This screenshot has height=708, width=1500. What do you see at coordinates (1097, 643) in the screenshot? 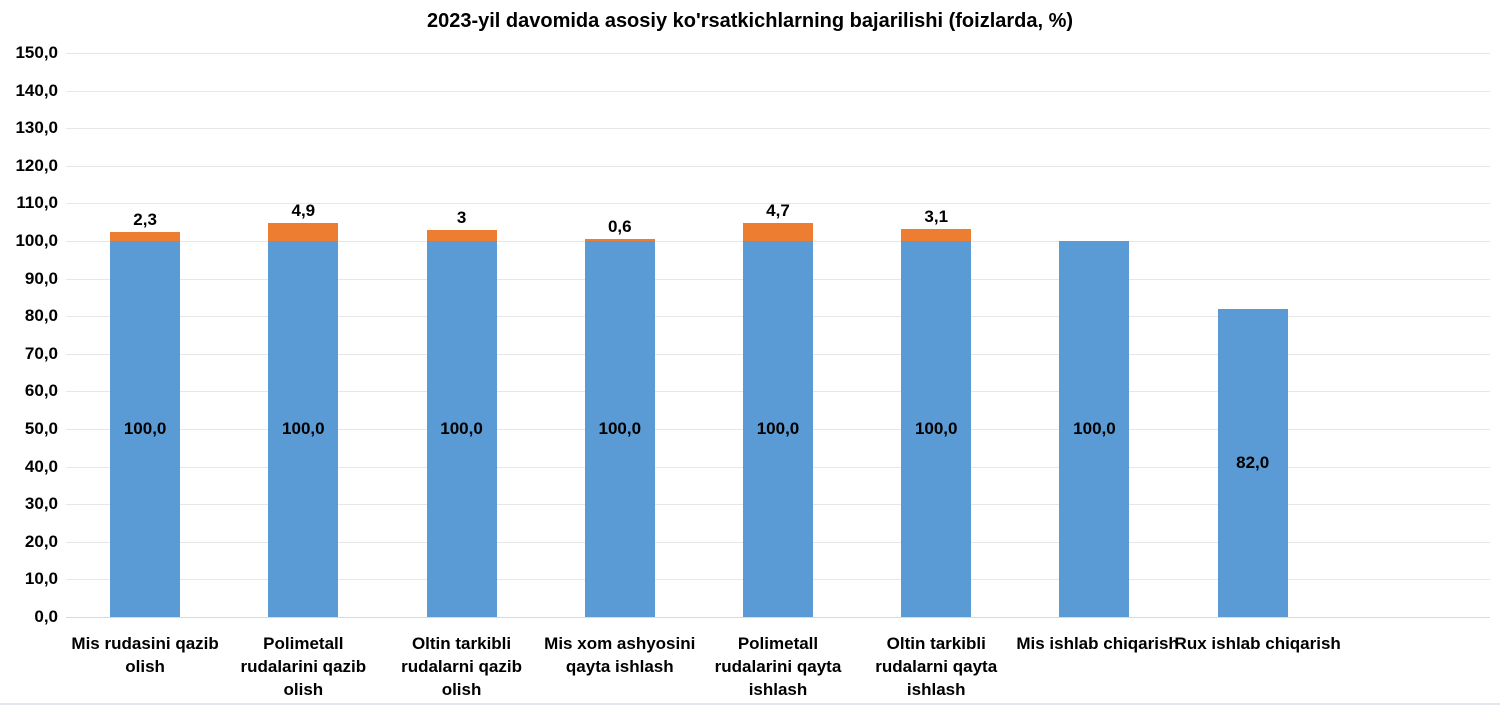
I see `x-category-label: Mis ishlab chiqarish` at bounding box center [1097, 643].